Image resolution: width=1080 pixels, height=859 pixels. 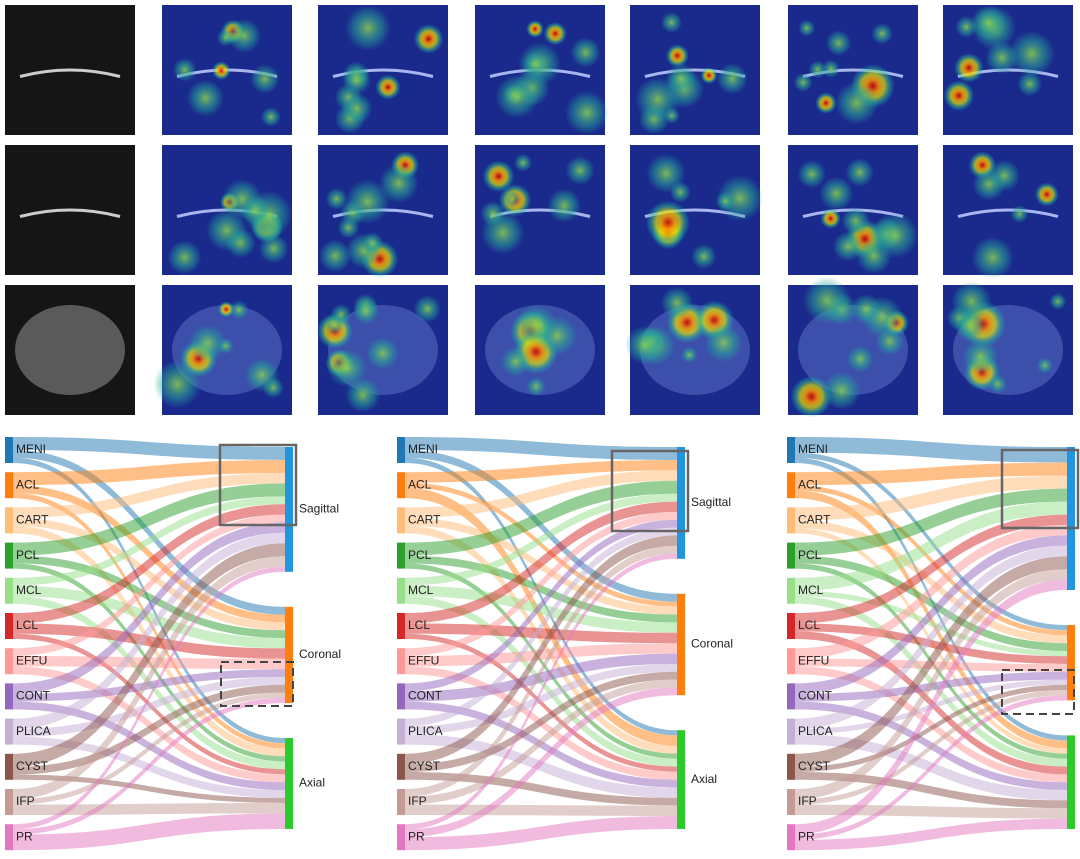 What do you see at coordinates (320, 654) in the screenshot?
I see `target-label: Coronal` at bounding box center [320, 654].